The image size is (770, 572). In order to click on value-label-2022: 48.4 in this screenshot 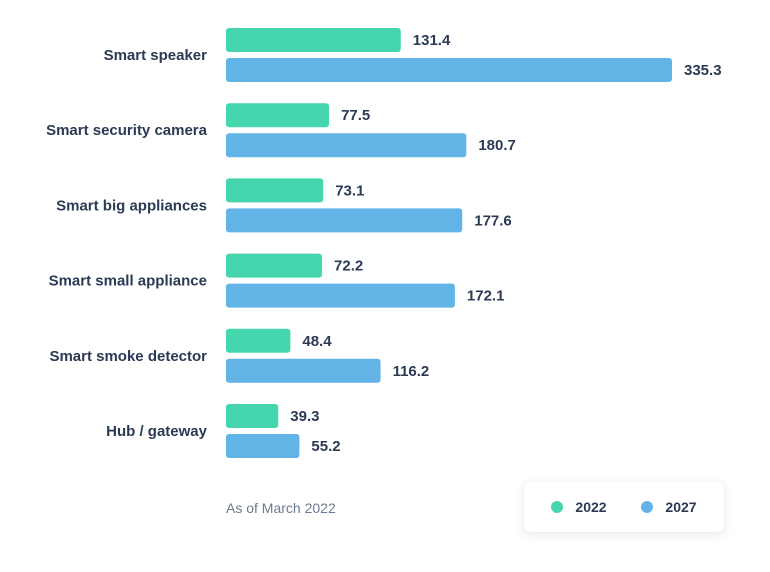, I will do `click(317, 341)`.